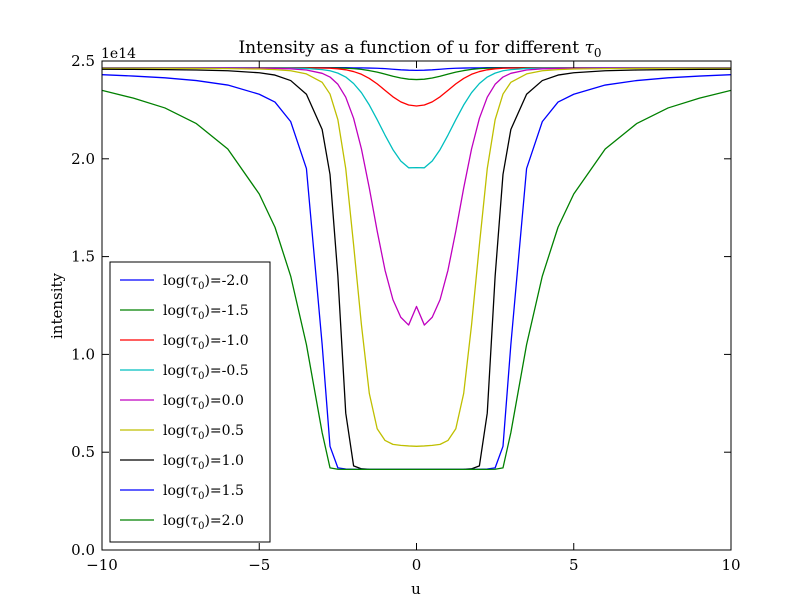 This screenshot has width=812, height=612. What do you see at coordinates (83, 550) in the screenshot?
I see `y-tick-label: 0.0` at bounding box center [83, 550].